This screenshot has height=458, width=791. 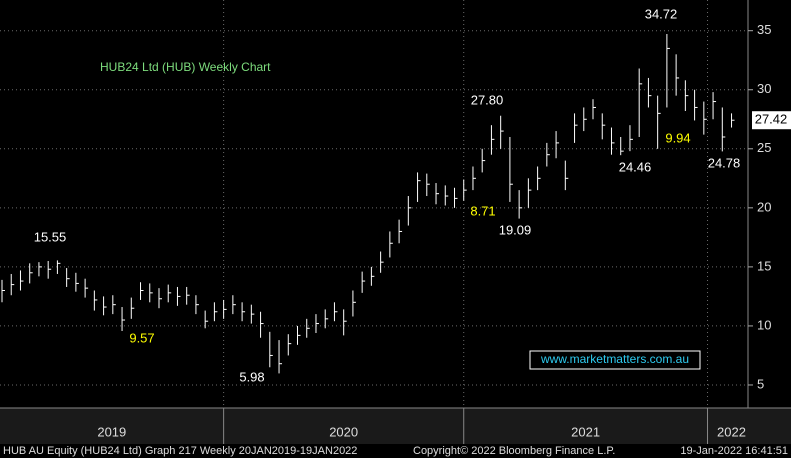 What do you see at coordinates (731, 431) in the screenshot?
I see `x-label: 2022` at bounding box center [731, 431].